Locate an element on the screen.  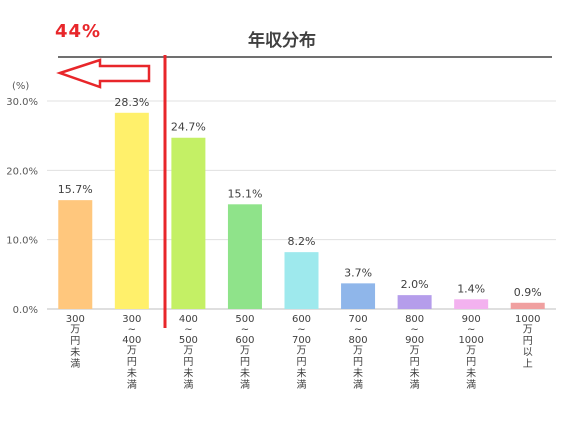
y-axis-unit-label: (%) is located at coordinates (20, 86).